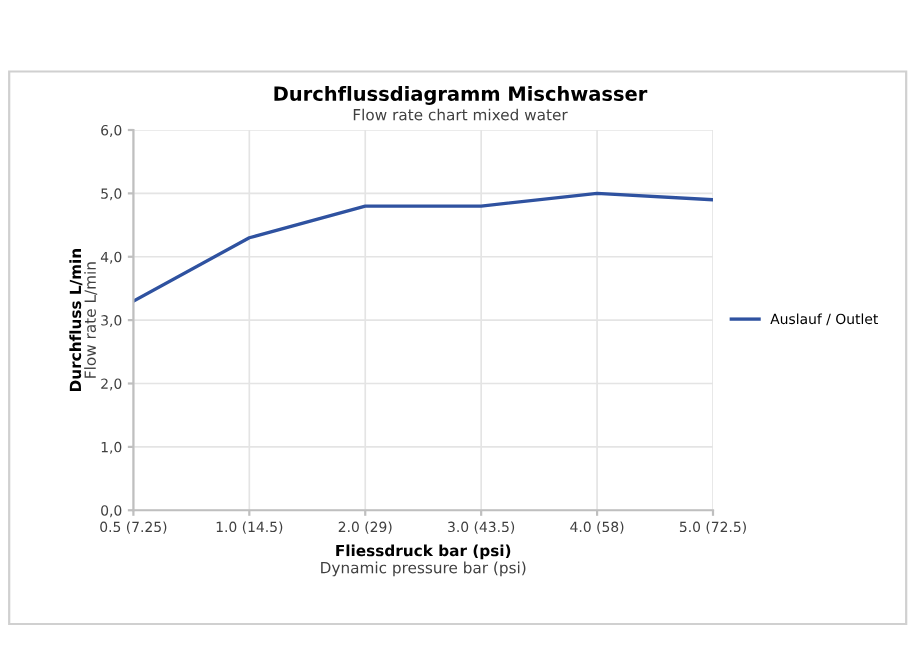  What do you see at coordinates (423, 247) in the screenshot?
I see `line-series` at bounding box center [423, 247].